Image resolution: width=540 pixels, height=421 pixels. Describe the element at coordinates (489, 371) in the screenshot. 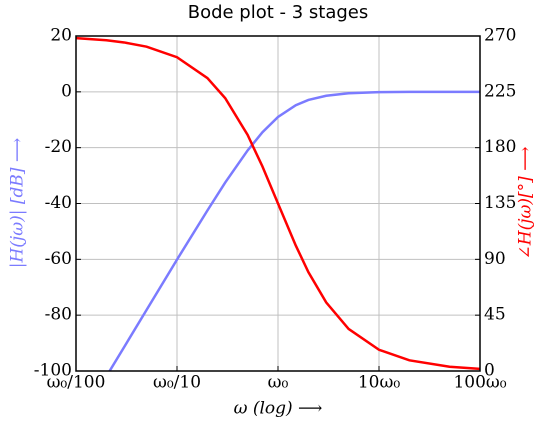

I see `y2-tick-label: 0` at that location.